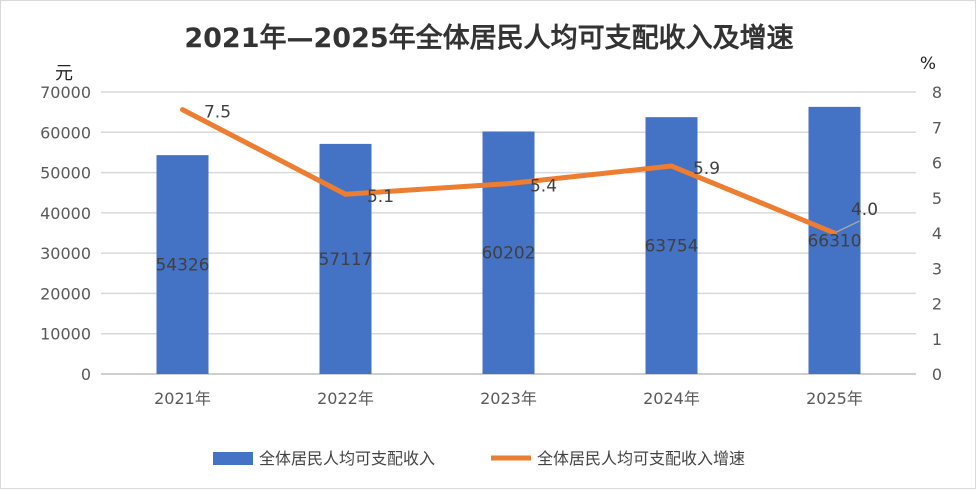  Describe the element at coordinates (937, 374) in the screenshot. I see `right-tick-label: 0` at that location.